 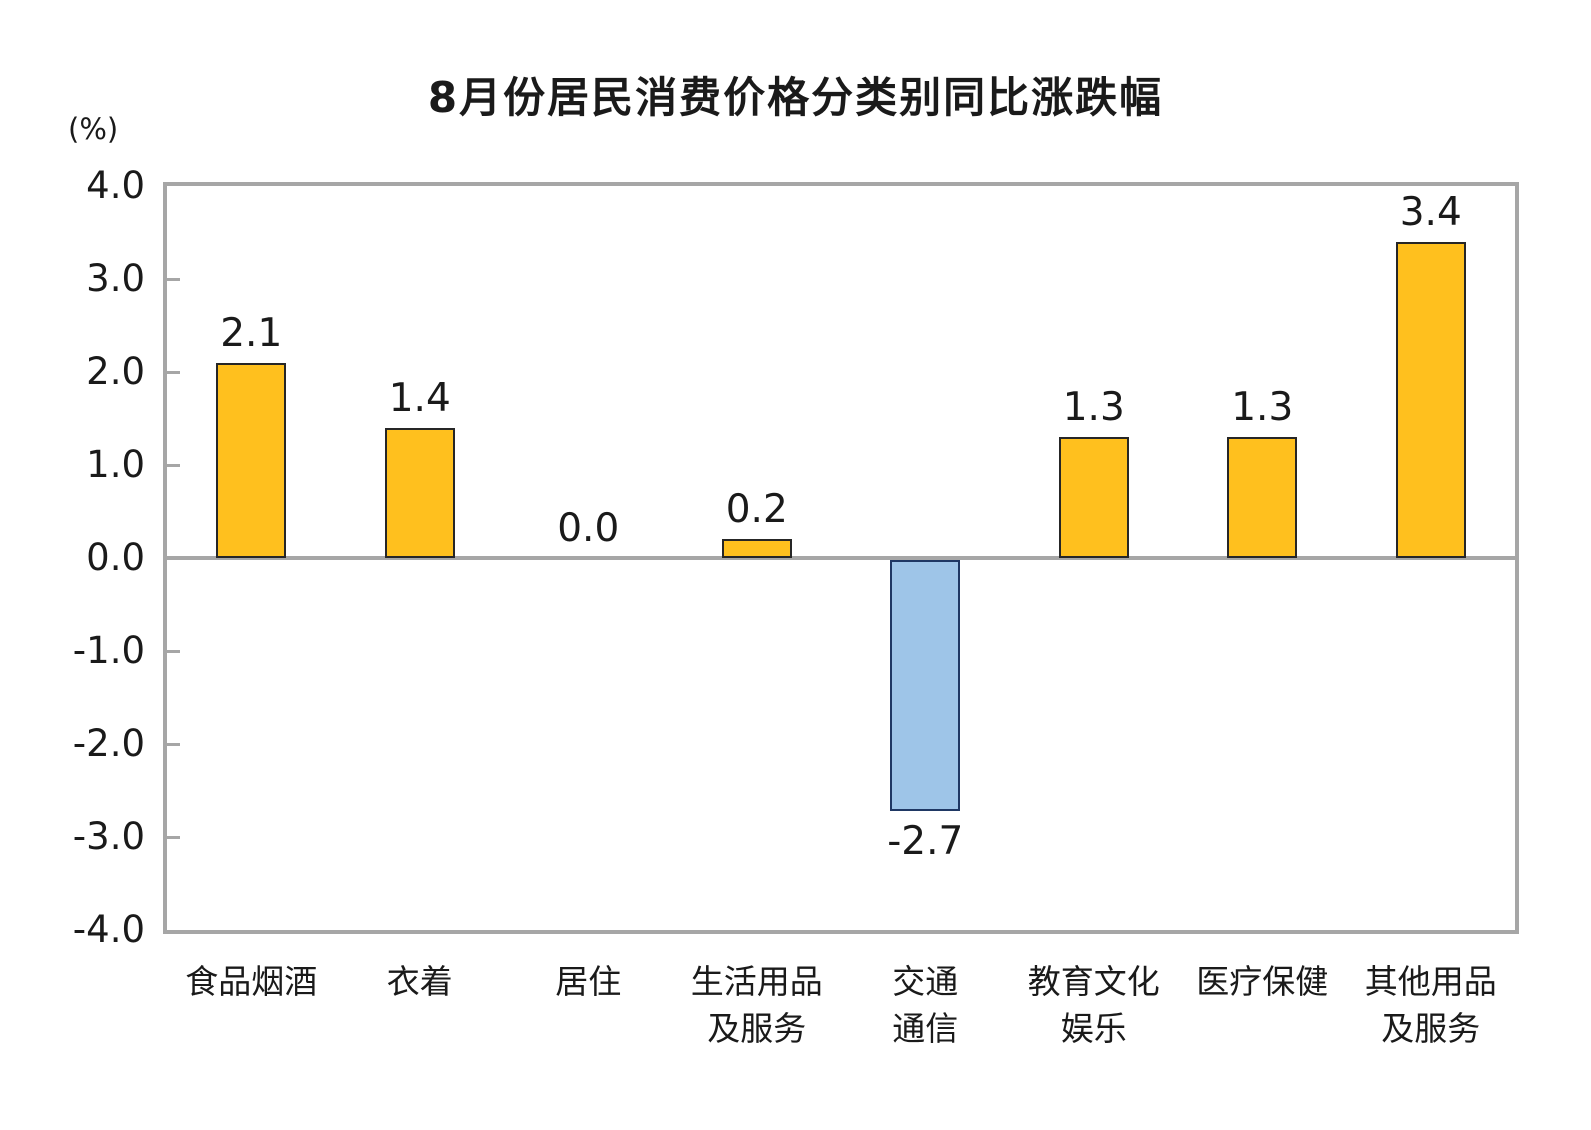 What do you see at coordinates (419, 398) in the screenshot?
I see `bar-value-label-1: 1.4` at bounding box center [419, 398].